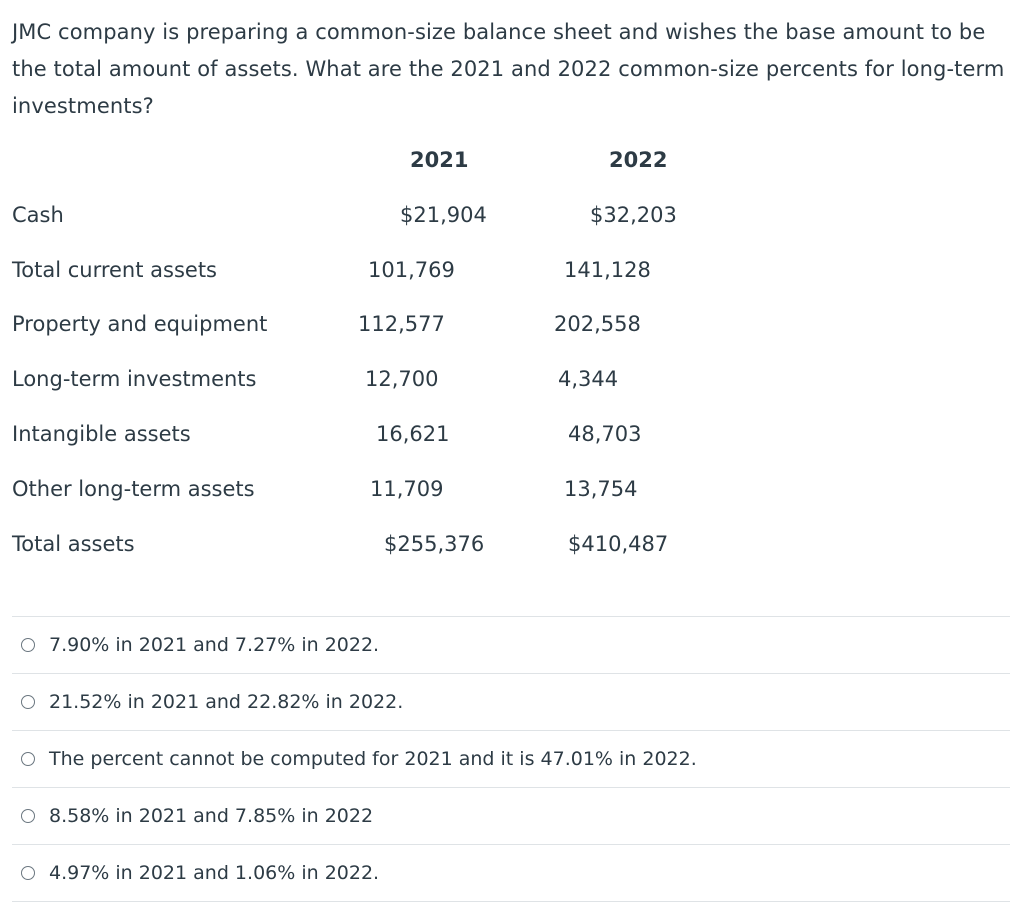  I want to click on cell-long-term-investments-2021: 12,700, so click(402, 379).